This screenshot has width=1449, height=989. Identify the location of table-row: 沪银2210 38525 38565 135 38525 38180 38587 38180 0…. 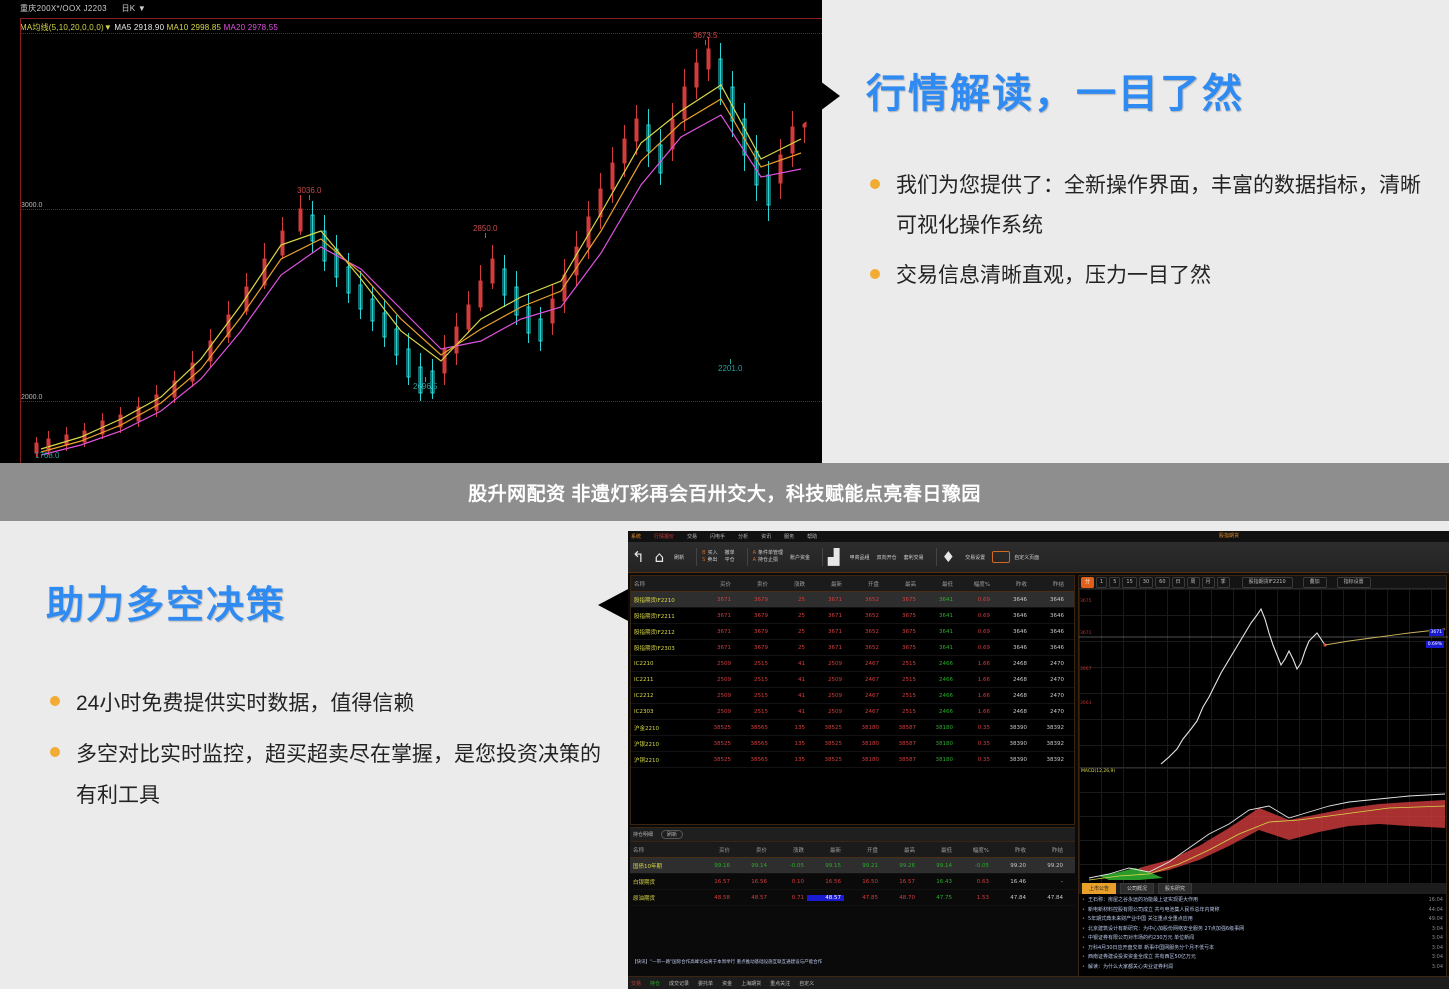
(852, 744).